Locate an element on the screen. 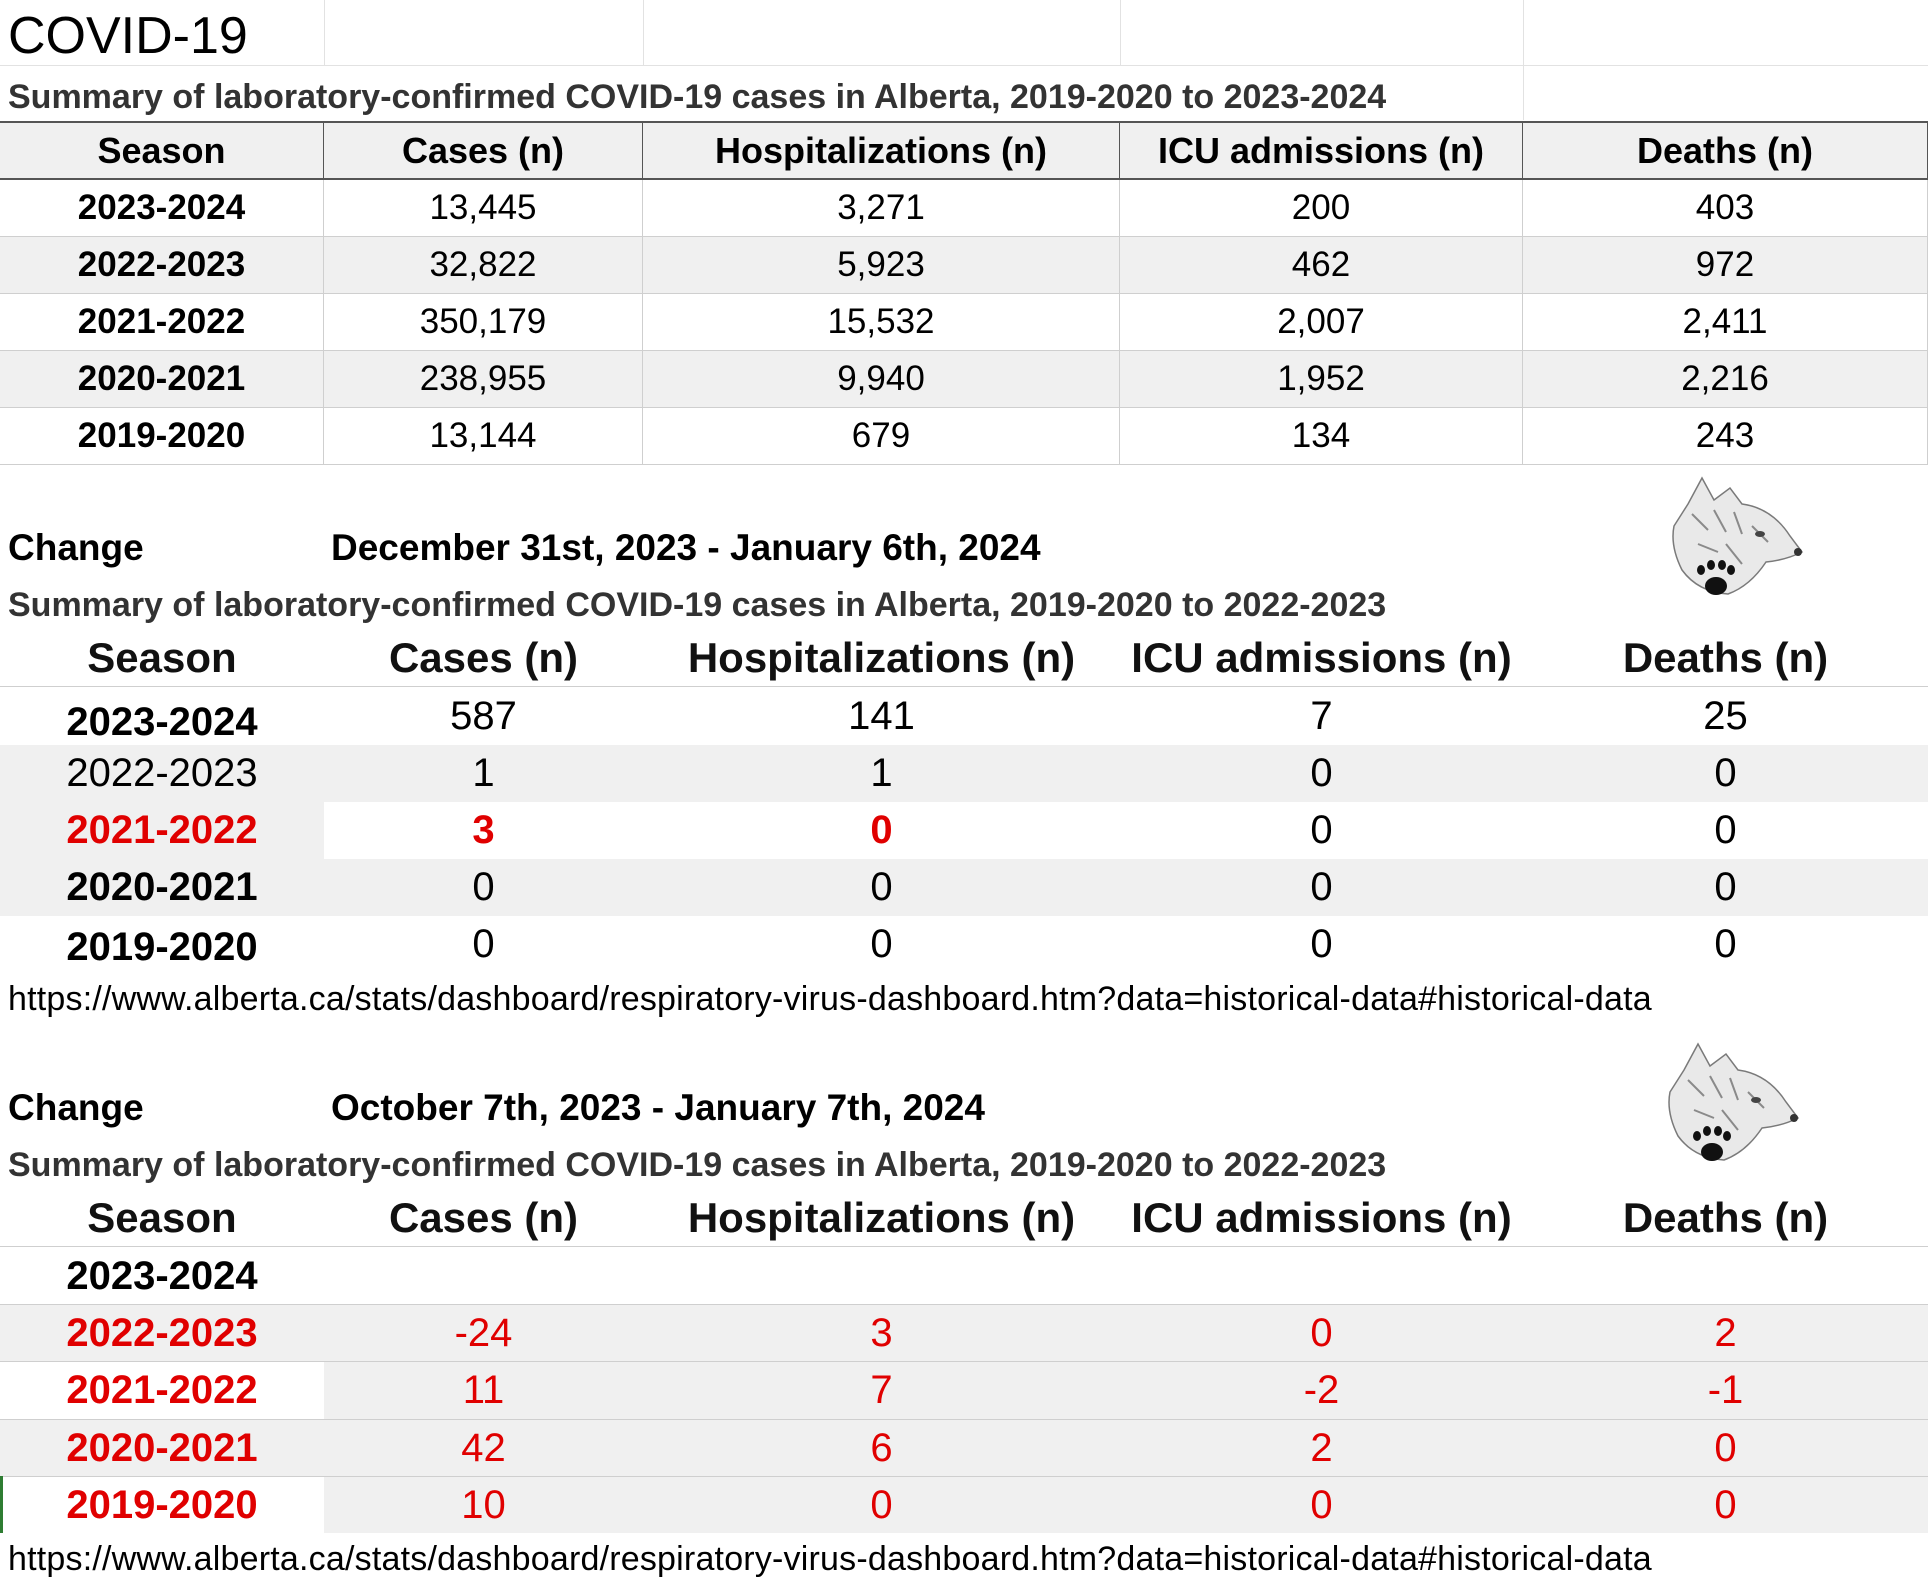 The height and width of the screenshot is (1593, 1928). table3-header-hospitalizations: Hospitalizations (n) is located at coordinates (881, 1217).